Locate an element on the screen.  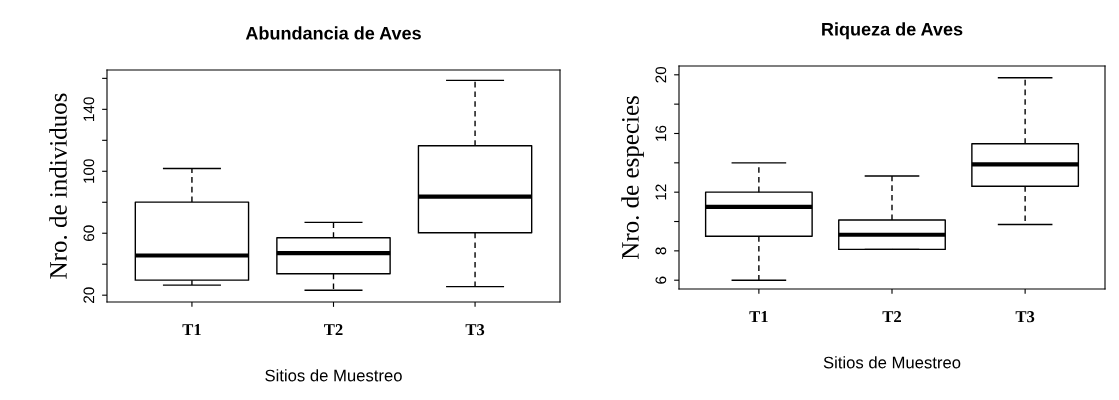
y-tick-label: 6 is located at coordinates (661, 280).